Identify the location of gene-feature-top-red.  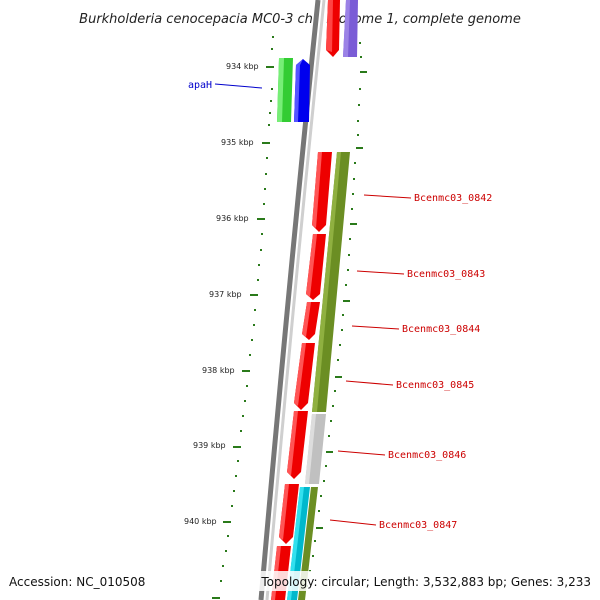
(333, 28).